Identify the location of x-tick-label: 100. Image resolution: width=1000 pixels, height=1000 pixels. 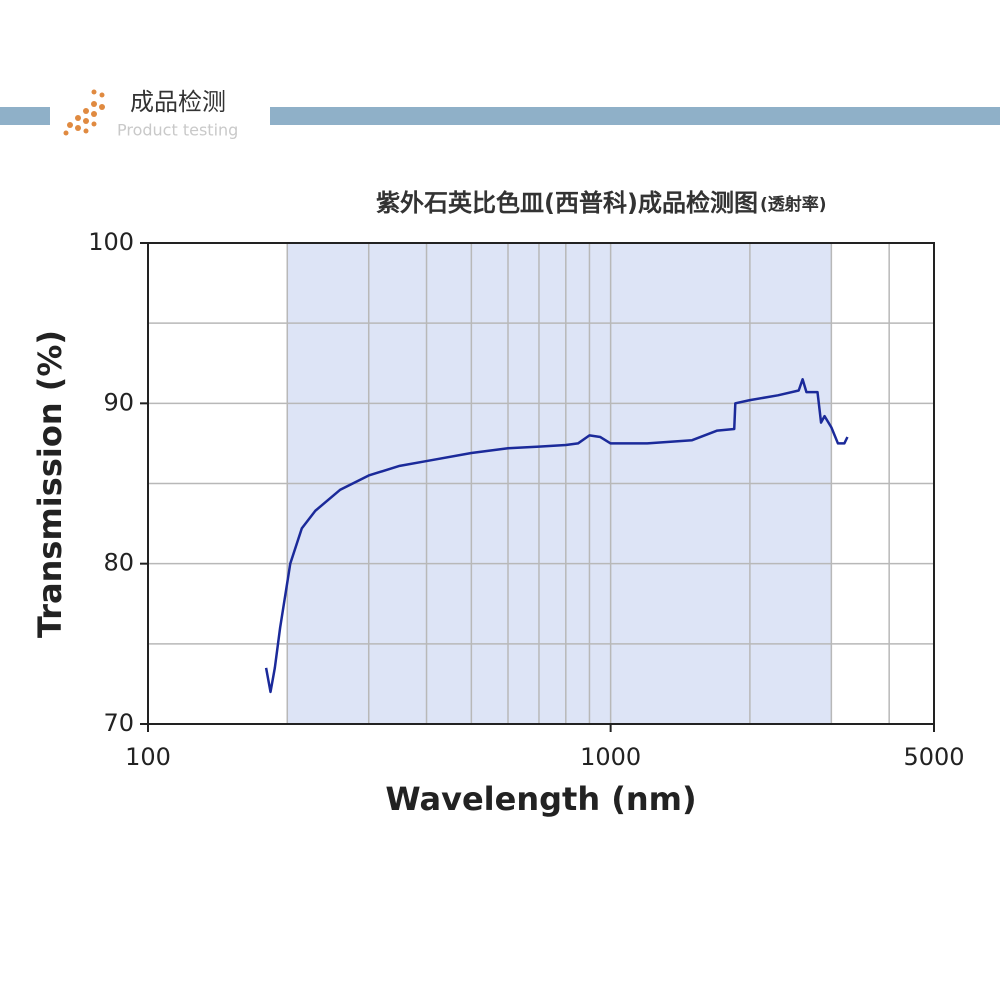
(148, 757).